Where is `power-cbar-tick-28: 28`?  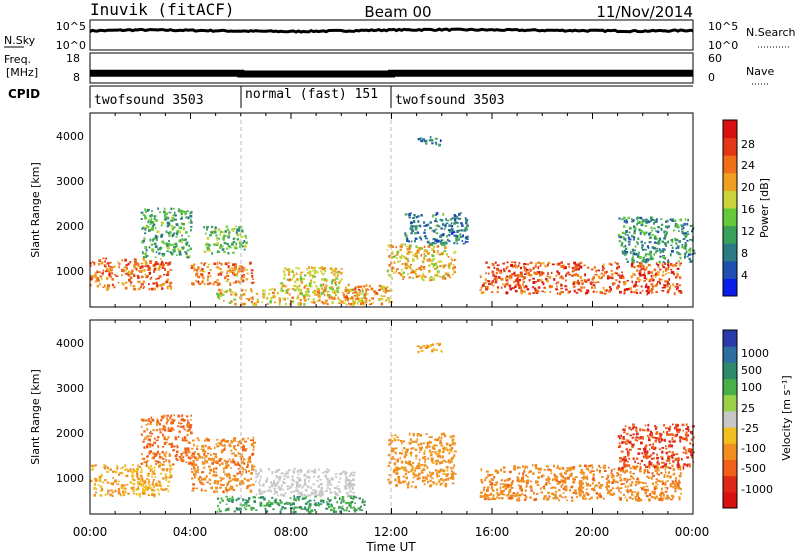 power-cbar-tick-28: 28 is located at coordinates (748, 144).